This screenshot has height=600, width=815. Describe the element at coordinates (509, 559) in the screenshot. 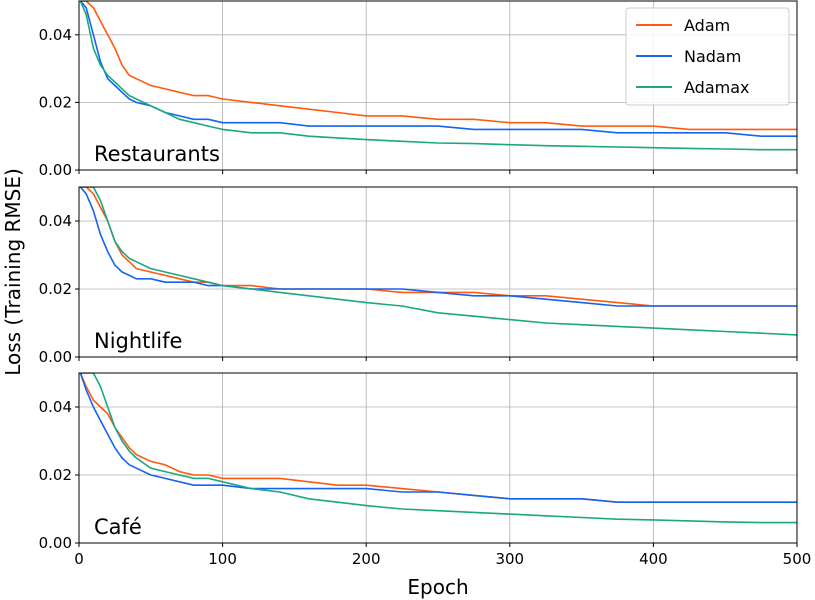

I see `x-tick-label: 300` at that location.